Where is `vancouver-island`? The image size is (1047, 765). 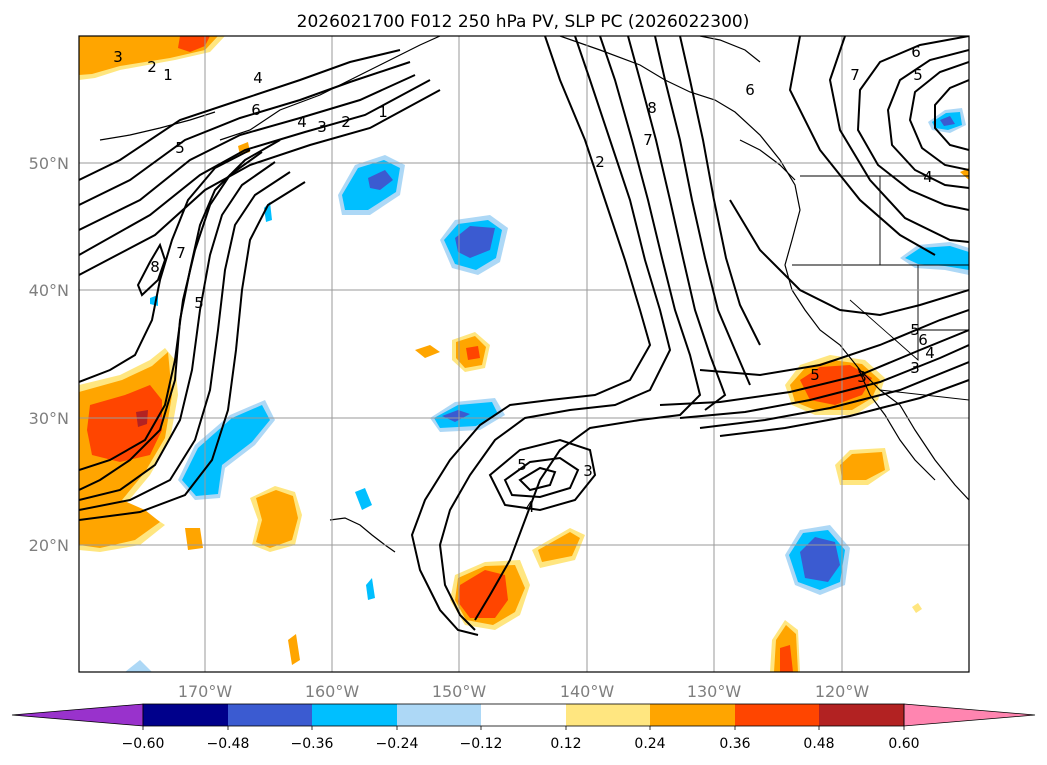 vancouver-island is located at coordinates (767, 160).